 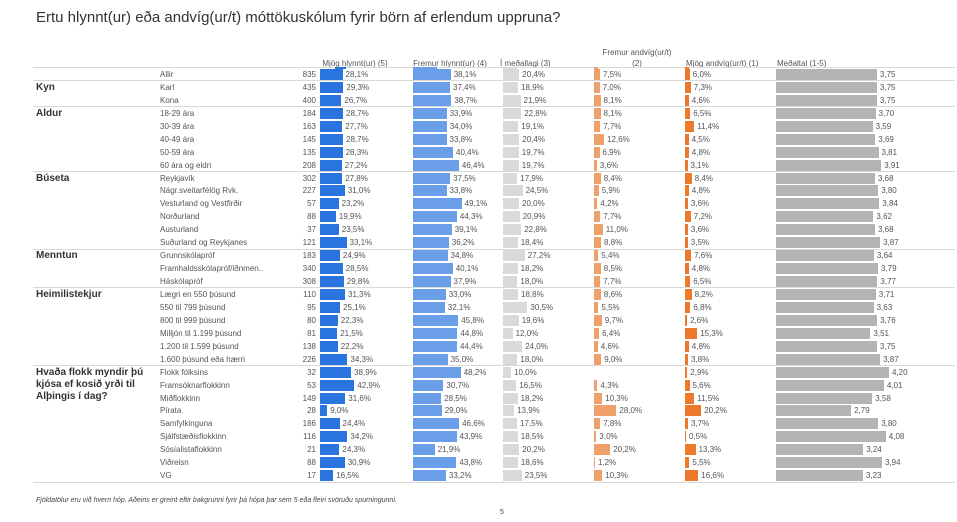 I want to click on respondent-count: 308, so click(x=309, y=282).